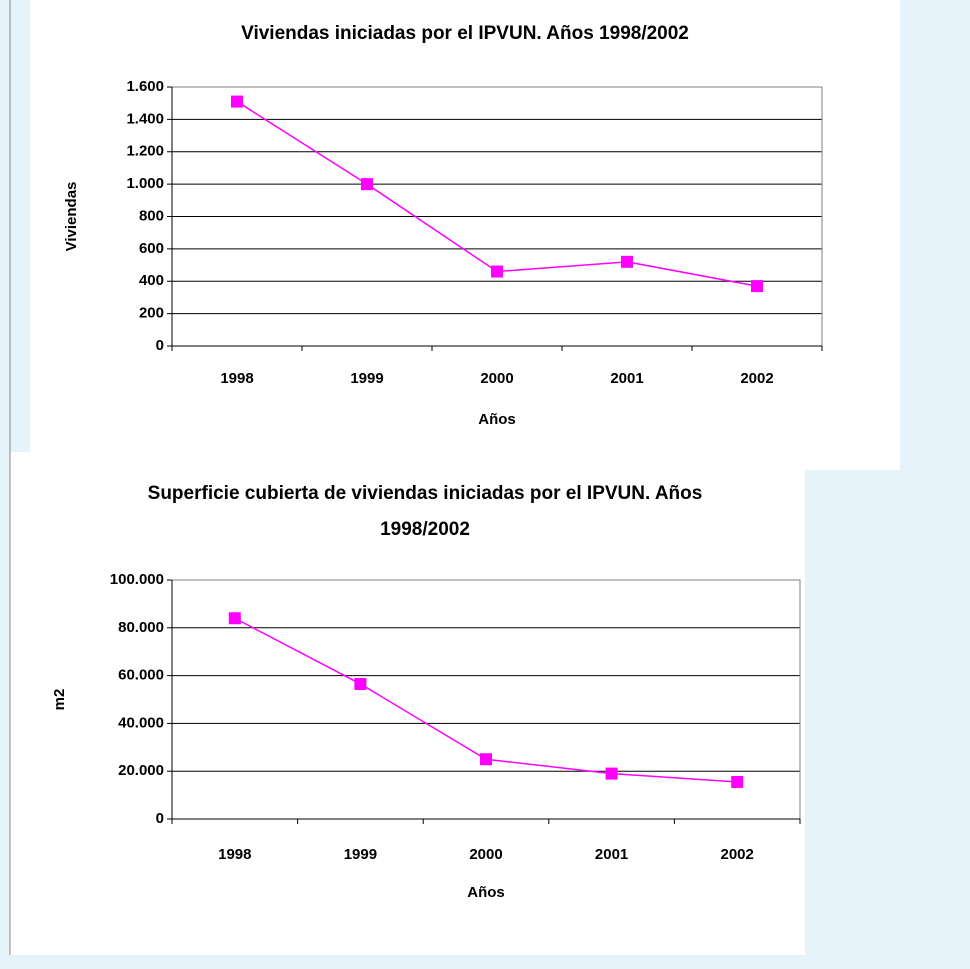 The image size is (970, 969). What do you see at coordinates (141, 627) in the screenshot?
I see `y-tick-label: 80.000` at bounding box center [141, 627].